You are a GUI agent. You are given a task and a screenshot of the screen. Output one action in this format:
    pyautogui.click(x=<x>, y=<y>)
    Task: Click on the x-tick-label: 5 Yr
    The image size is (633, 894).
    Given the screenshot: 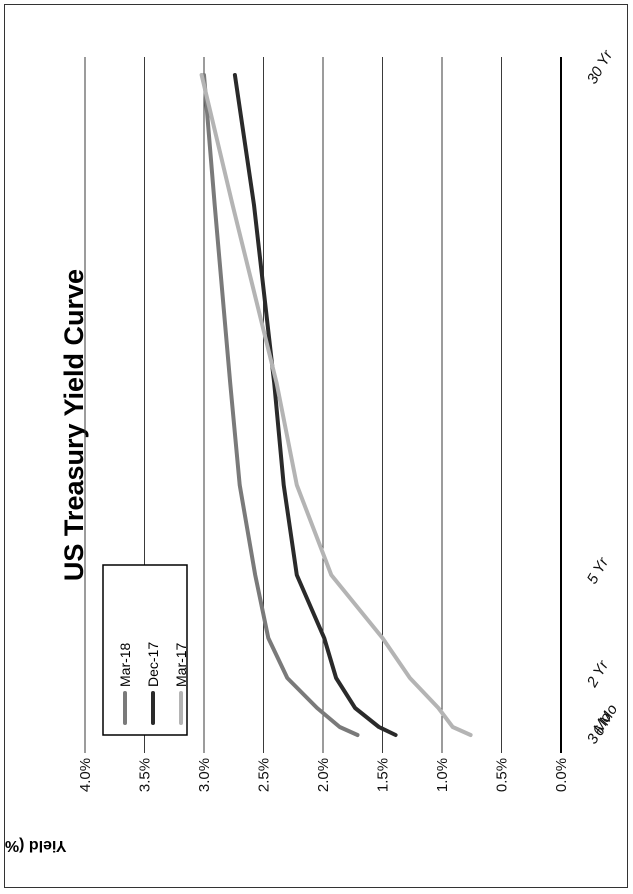 What is the action you would take?
    pyautogui.click(x=598, y=570)
    